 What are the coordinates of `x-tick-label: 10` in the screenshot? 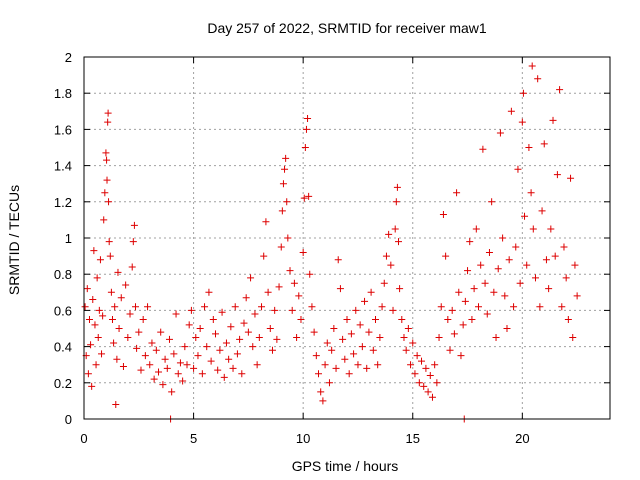 It's located at (303, 438).